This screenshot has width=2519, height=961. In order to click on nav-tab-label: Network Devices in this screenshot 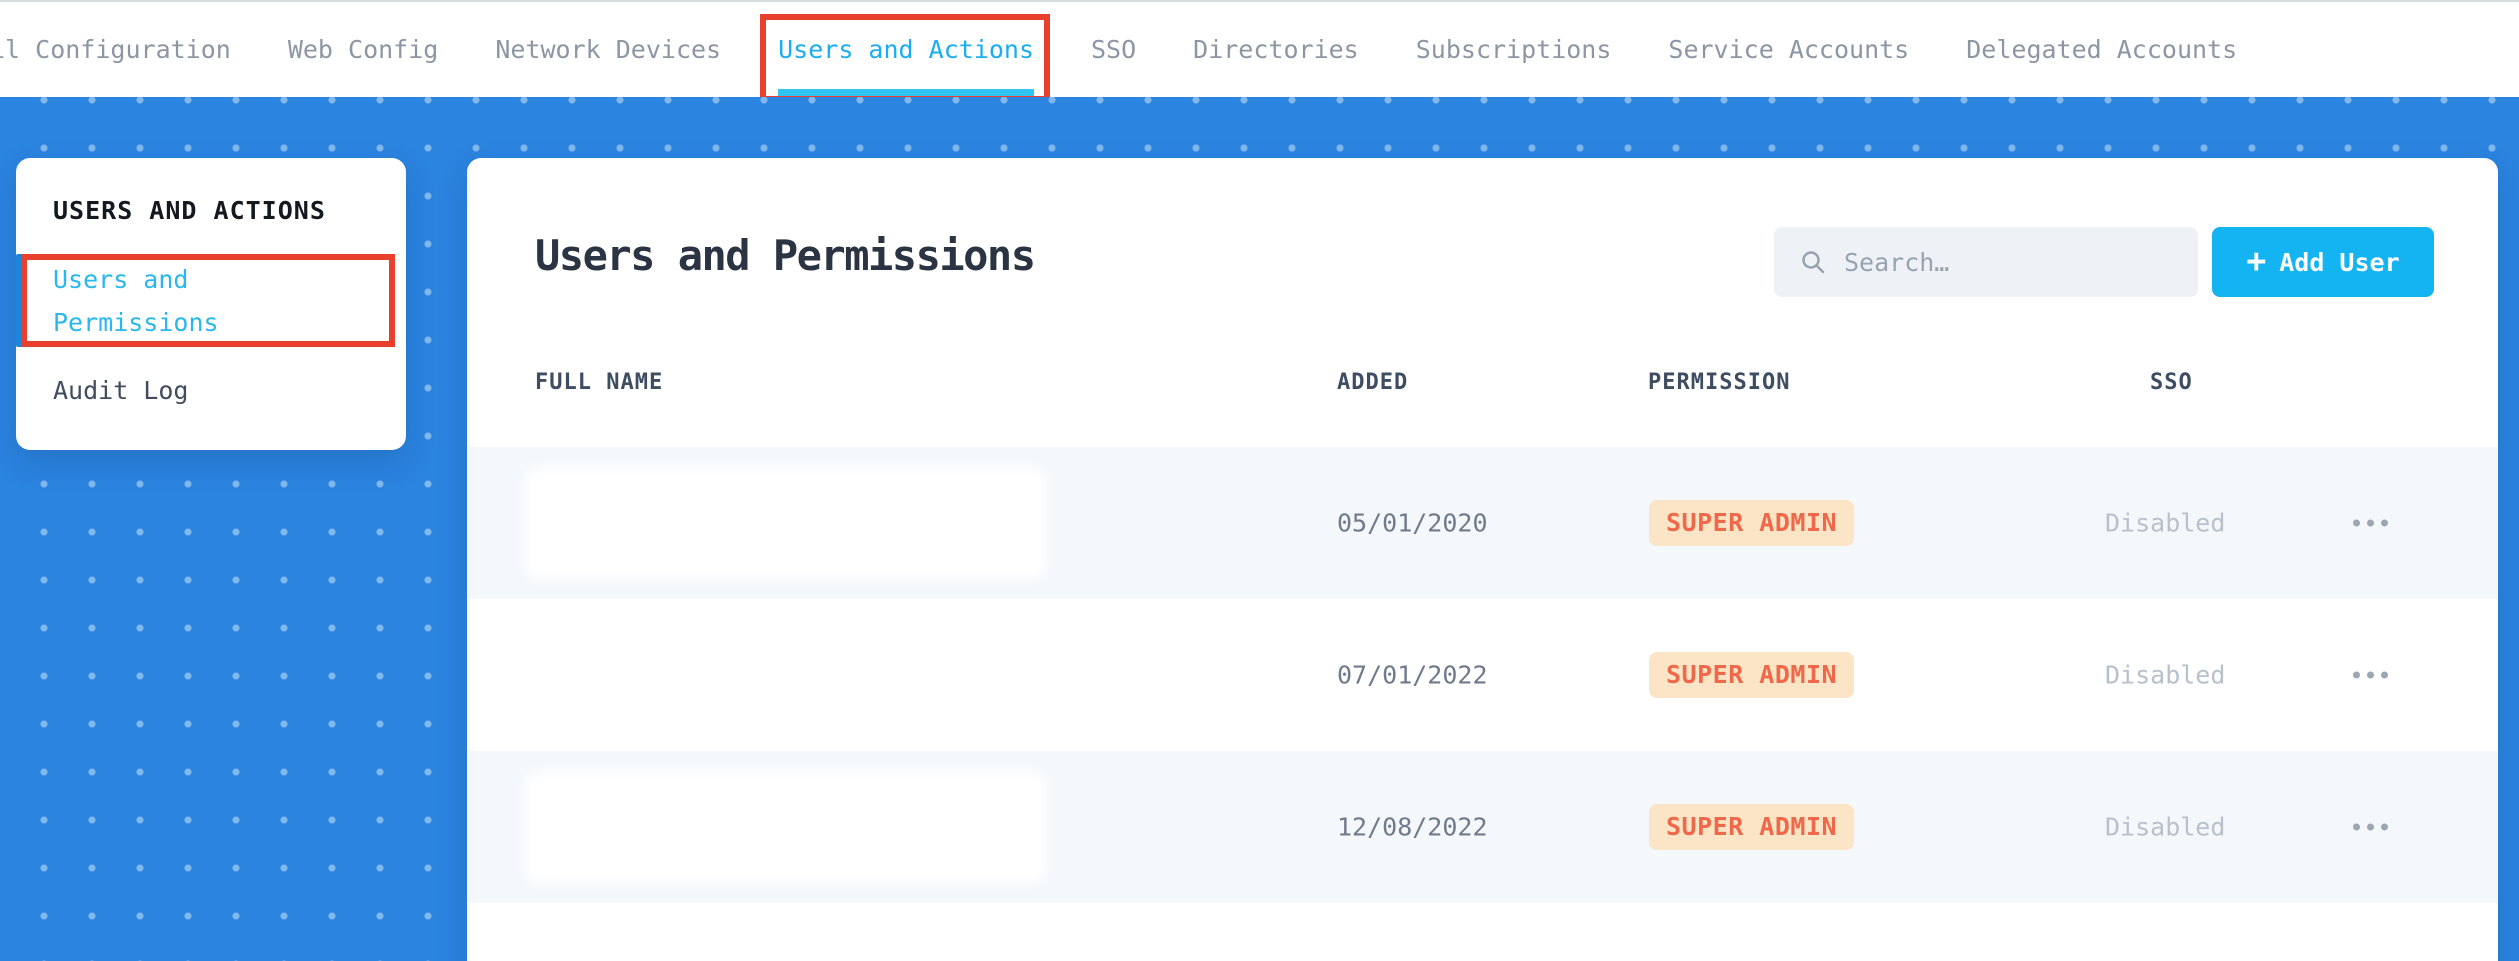, I will do `click(608, 49)`.